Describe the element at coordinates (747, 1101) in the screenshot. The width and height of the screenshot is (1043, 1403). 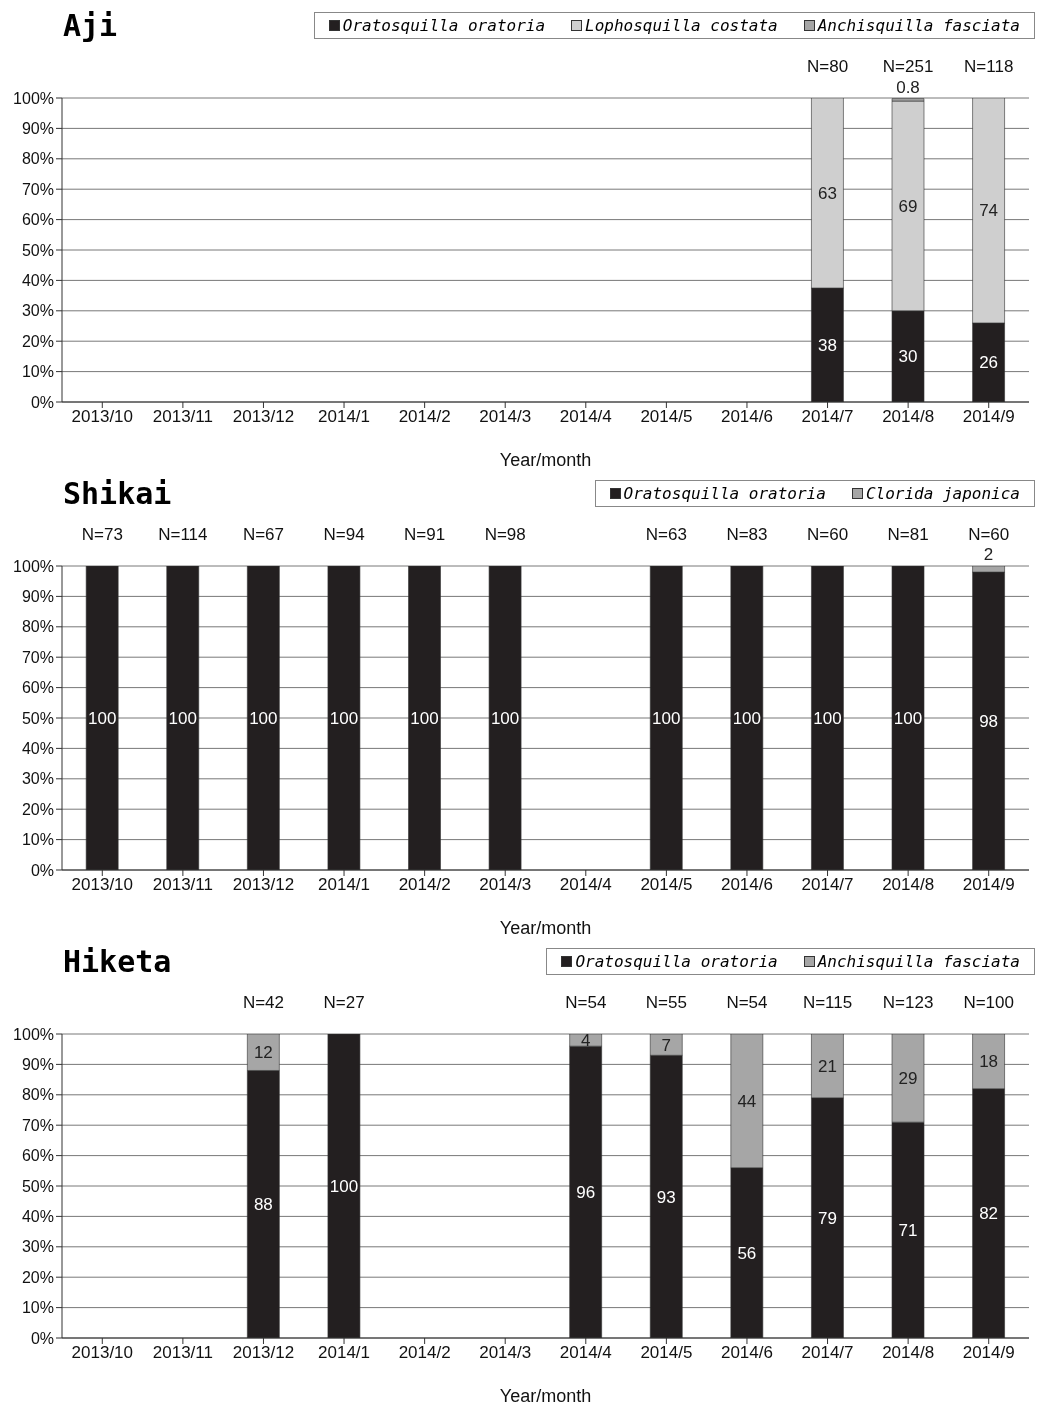
I see `data-label: 44` at that location.